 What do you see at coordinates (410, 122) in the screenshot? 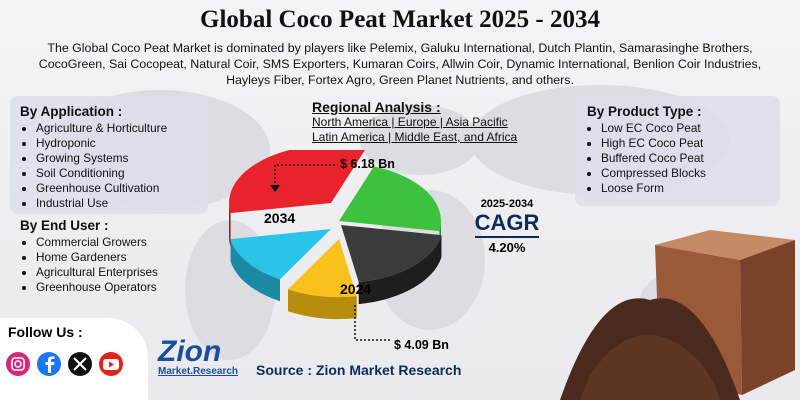
I see `regional-line: North America | Europe | Asia Pacific` at bounding box center [410, 122].